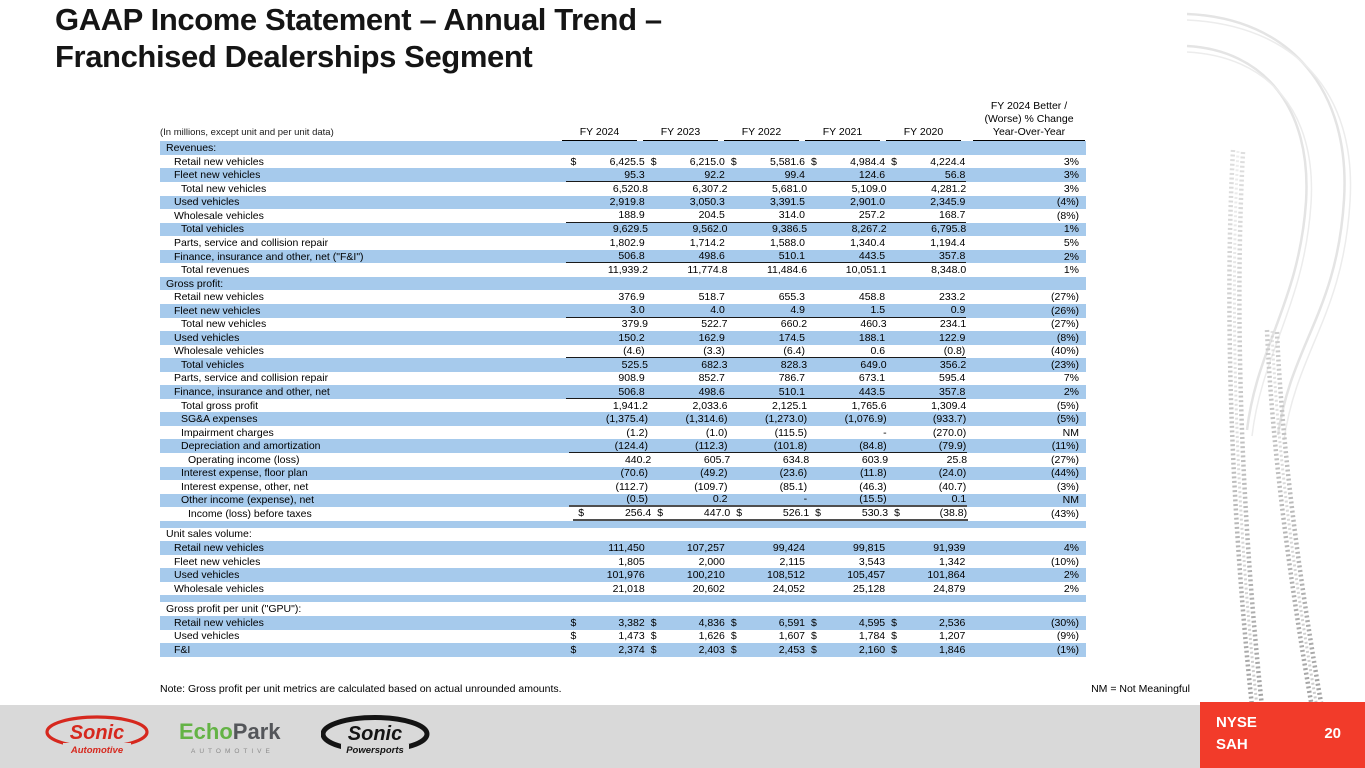 The image size is (1365, 768). I want to click on cell-value: (38.8), so click(953, 512).